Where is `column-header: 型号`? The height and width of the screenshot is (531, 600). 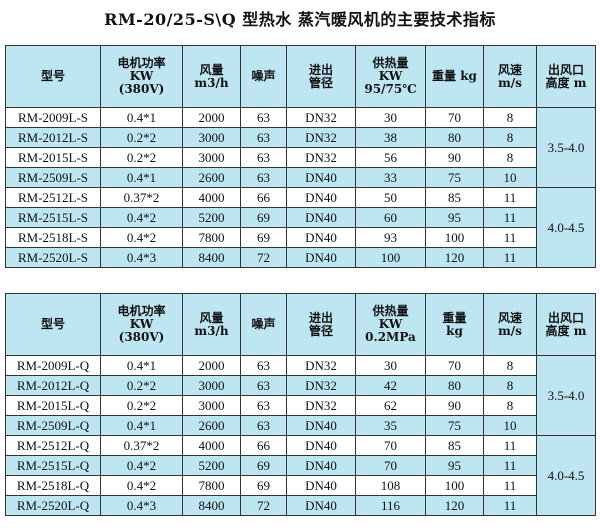
column-header: 型号 is located at coordinates (53, 324).